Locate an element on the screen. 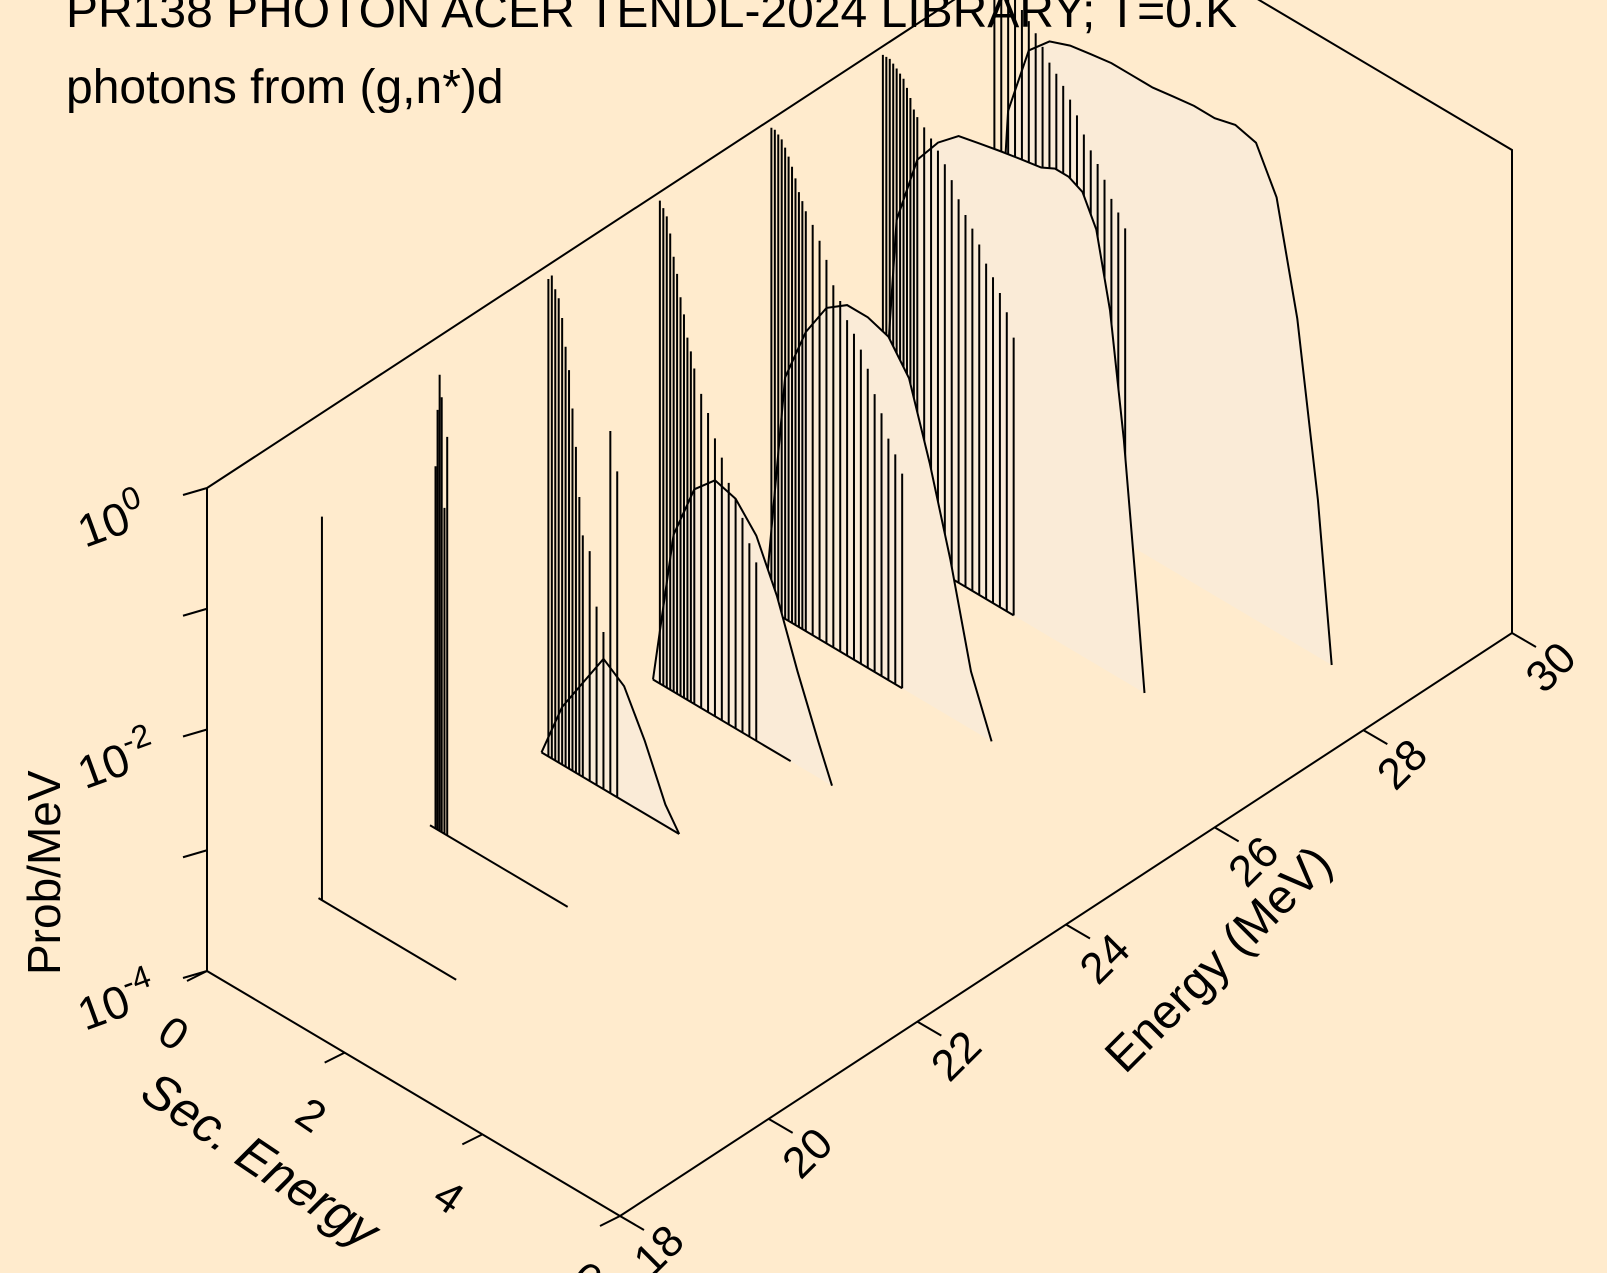 This screenshot has width=1607, height=1273. z-tick-label: 10⁻² is located at coordinates (115, 757).